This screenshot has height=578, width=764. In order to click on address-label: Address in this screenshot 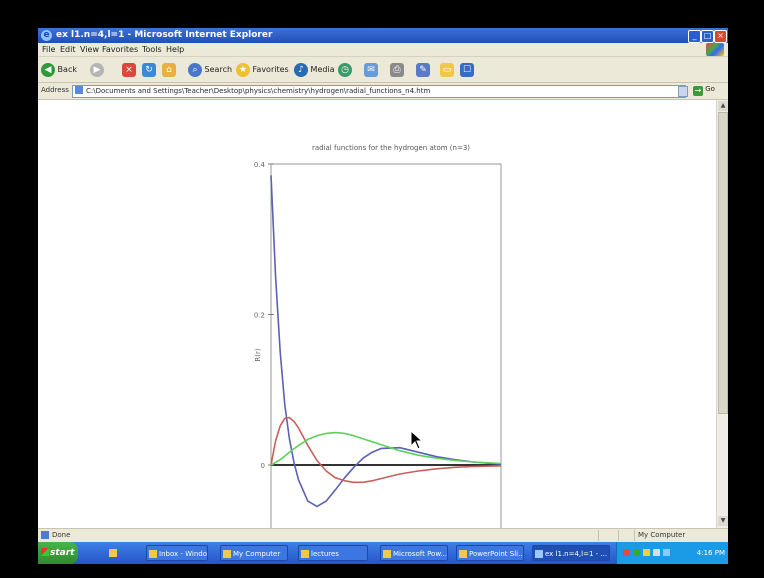, I will do `click(55, 90)`.